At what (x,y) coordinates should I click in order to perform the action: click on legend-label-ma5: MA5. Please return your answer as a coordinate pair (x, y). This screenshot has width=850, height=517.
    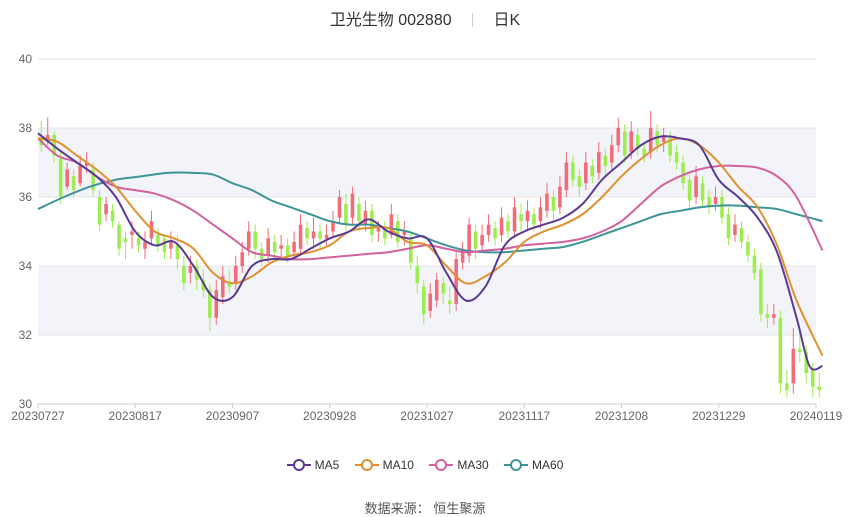
    Looking at the image, I should click on (327, 465).